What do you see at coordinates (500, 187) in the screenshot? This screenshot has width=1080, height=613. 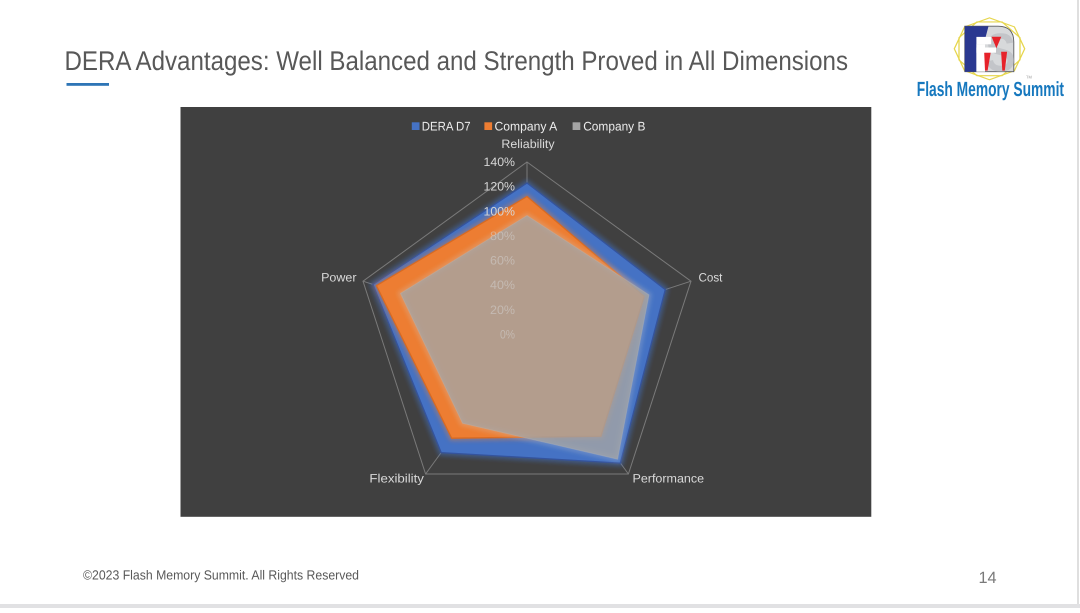 I see `svg-text: 120%` at bounding box center [500, 187].